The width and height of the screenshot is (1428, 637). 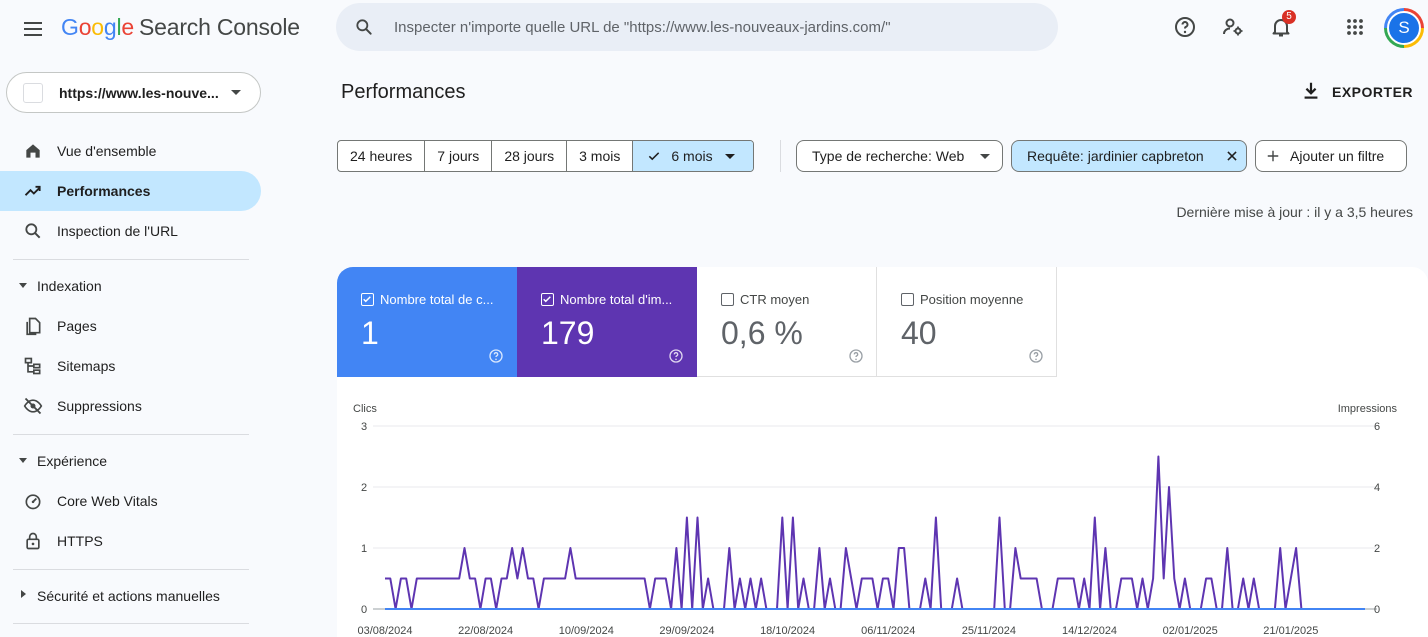 I want to click on notification-badge: 5, so click(x=1289, y=17).